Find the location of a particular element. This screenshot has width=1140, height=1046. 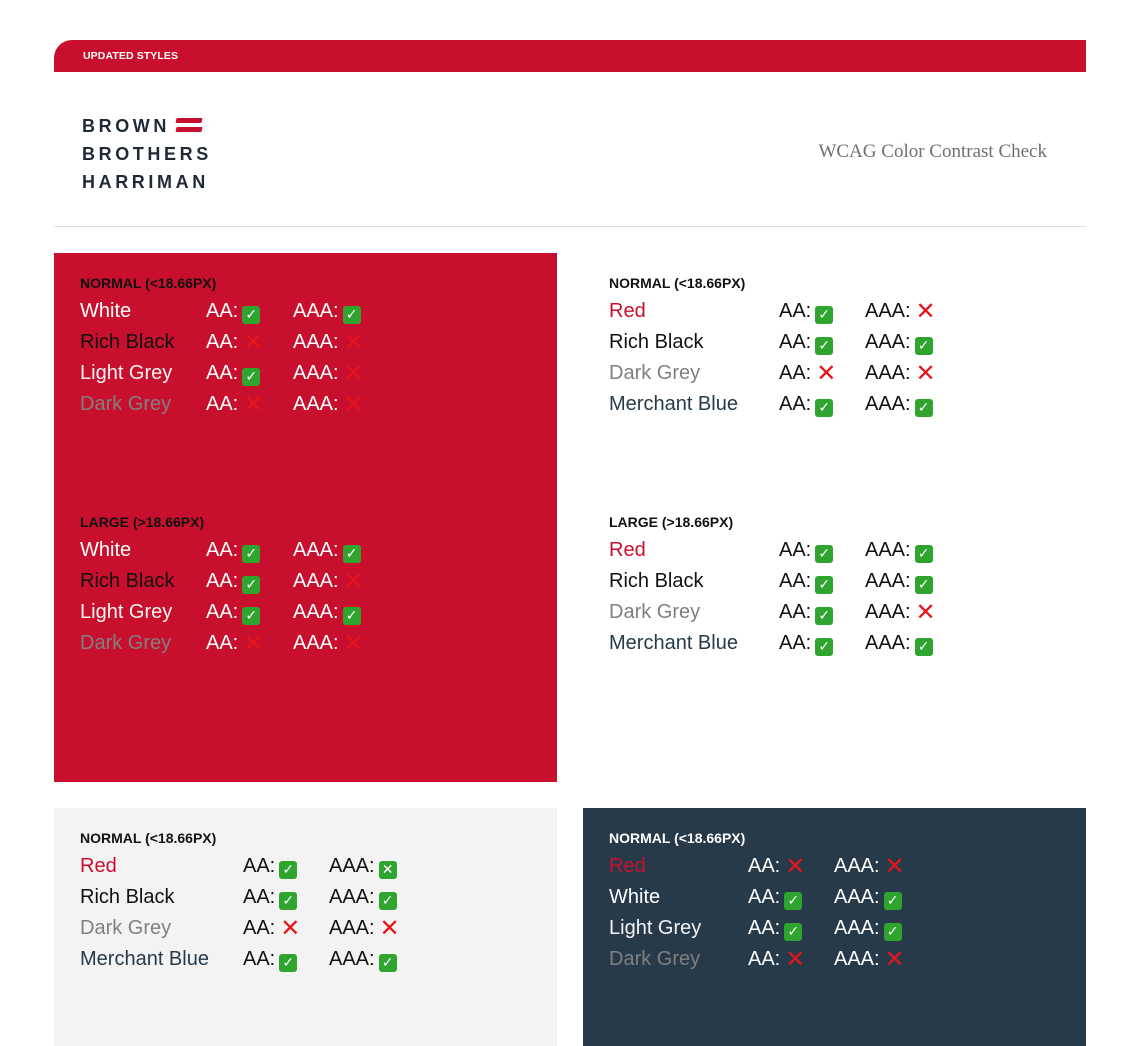

brand-logo: BROWN BROTHERS HARRIMAN is located at coordinates (147, 154).